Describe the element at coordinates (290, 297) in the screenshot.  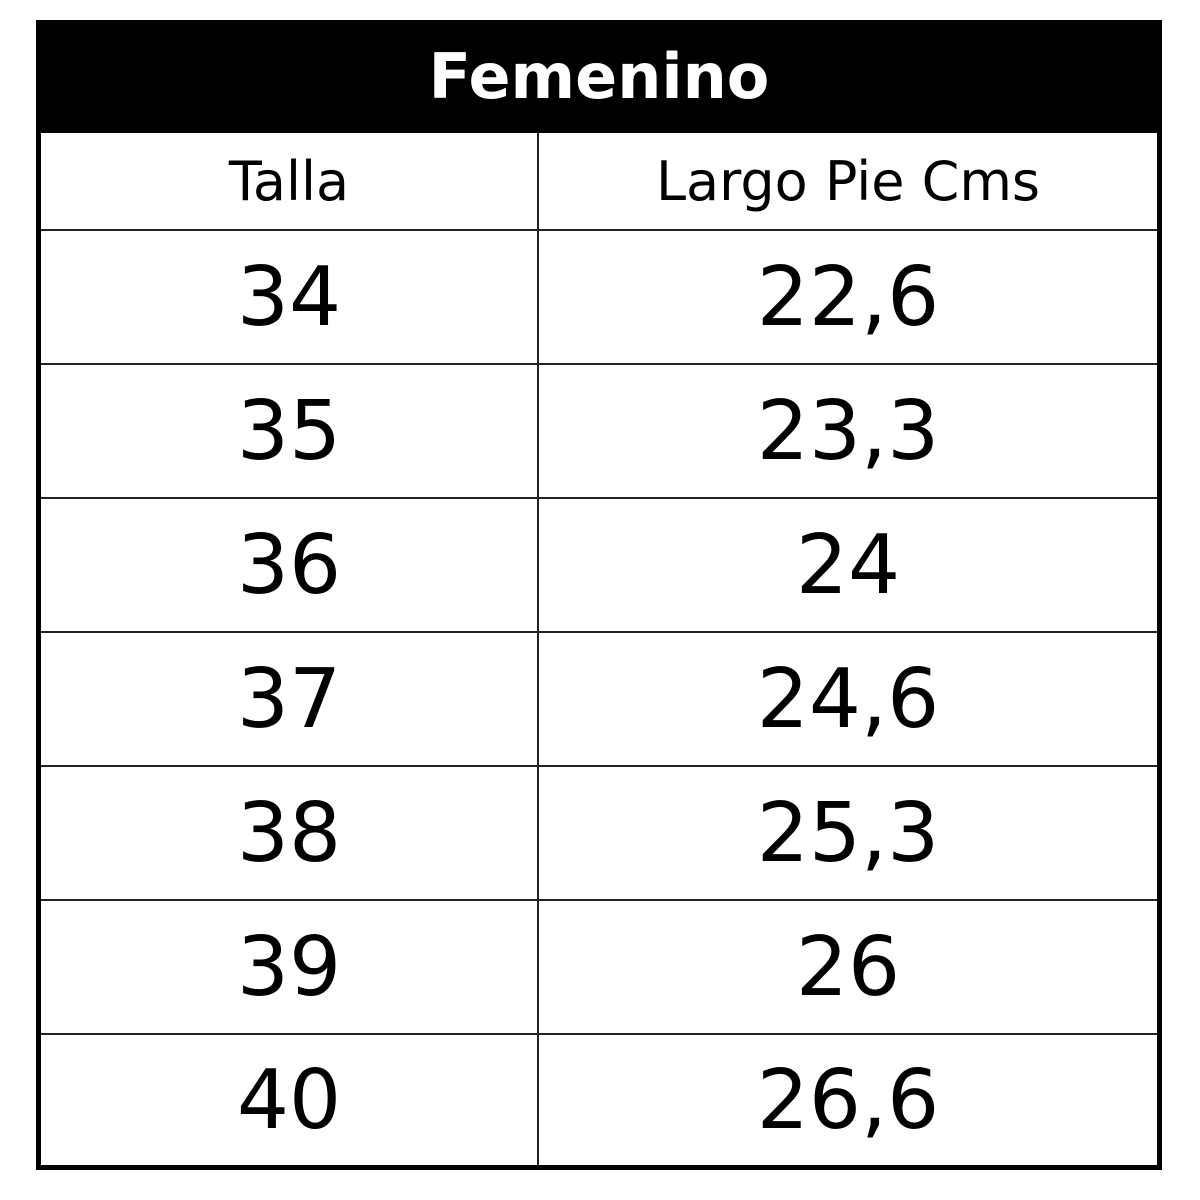
I see `cell-talla: 34` at that location.